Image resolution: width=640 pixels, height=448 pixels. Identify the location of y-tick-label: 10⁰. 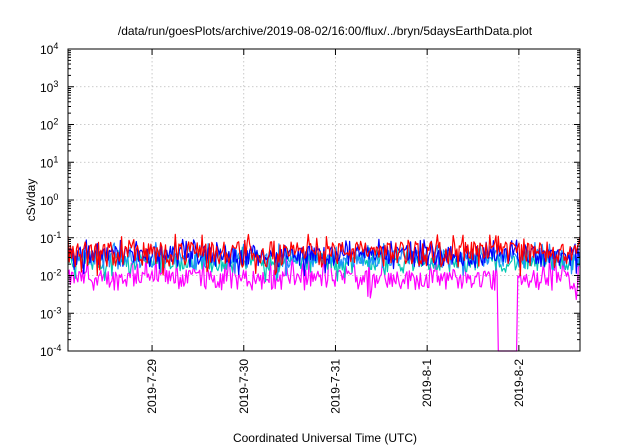
(49, 200).